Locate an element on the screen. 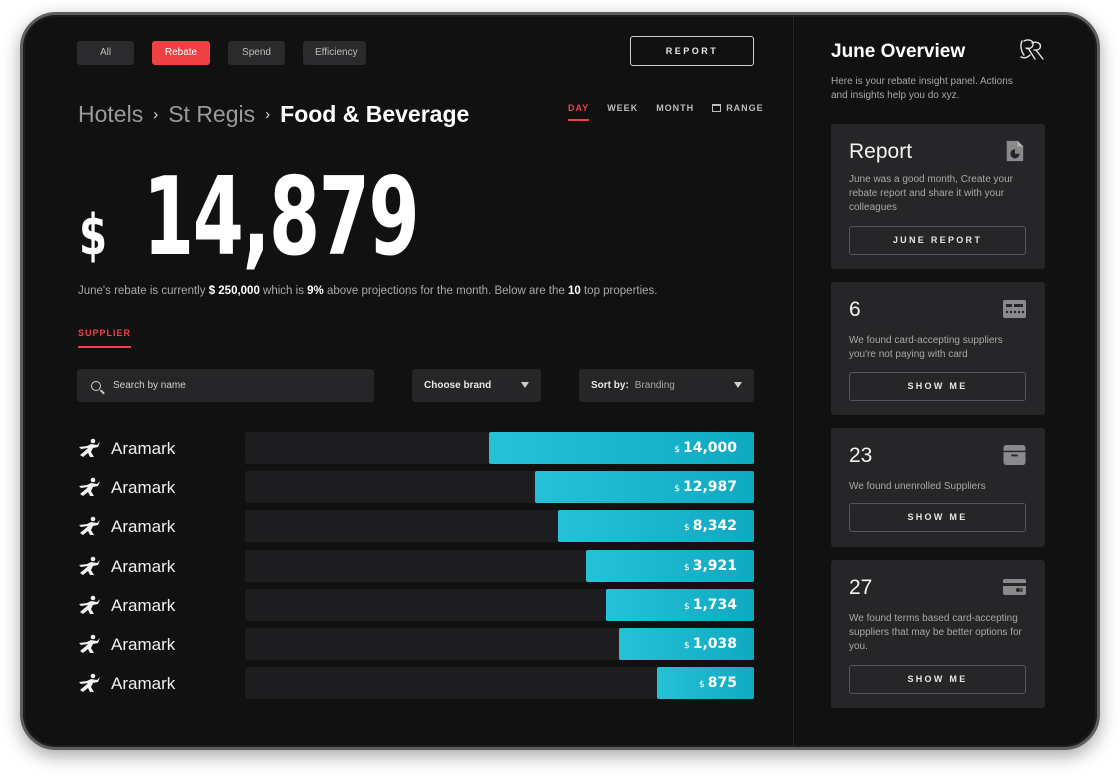  bar-value: $3,921 is located at coordinates (710, 566).